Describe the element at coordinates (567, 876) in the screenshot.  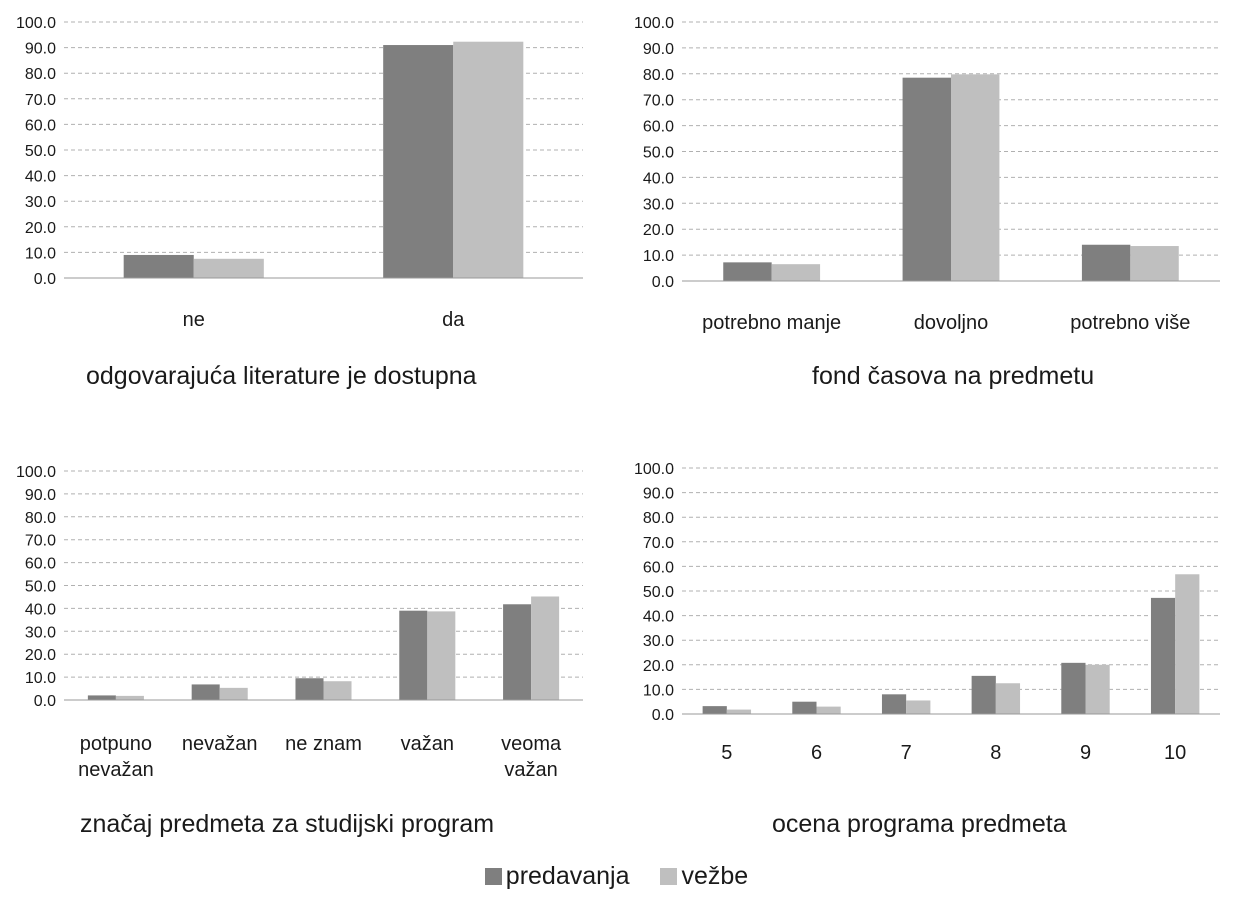
I see `legend-label-predavanja: predavanja` at that location.